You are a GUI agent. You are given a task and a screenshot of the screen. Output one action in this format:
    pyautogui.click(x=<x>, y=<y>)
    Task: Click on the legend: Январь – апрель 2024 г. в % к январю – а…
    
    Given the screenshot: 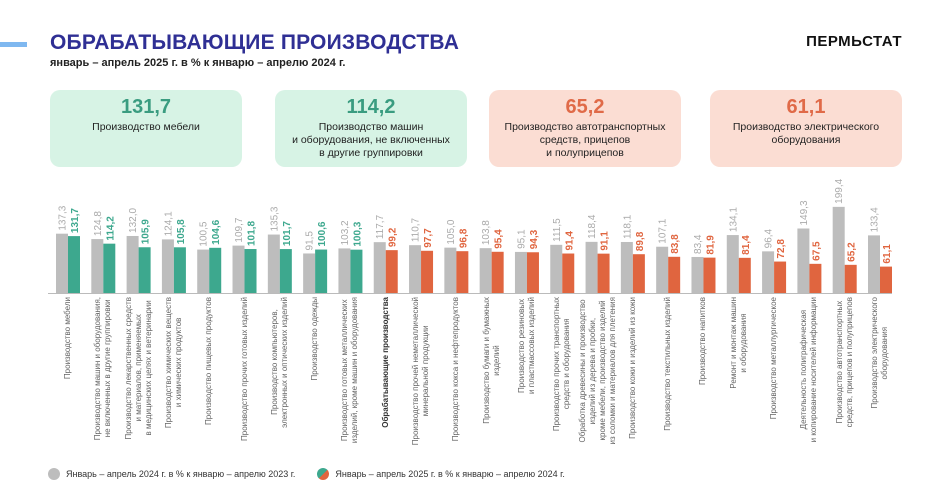 What is the action you would take?
    pyautogui.click(x=306, y=474)
    